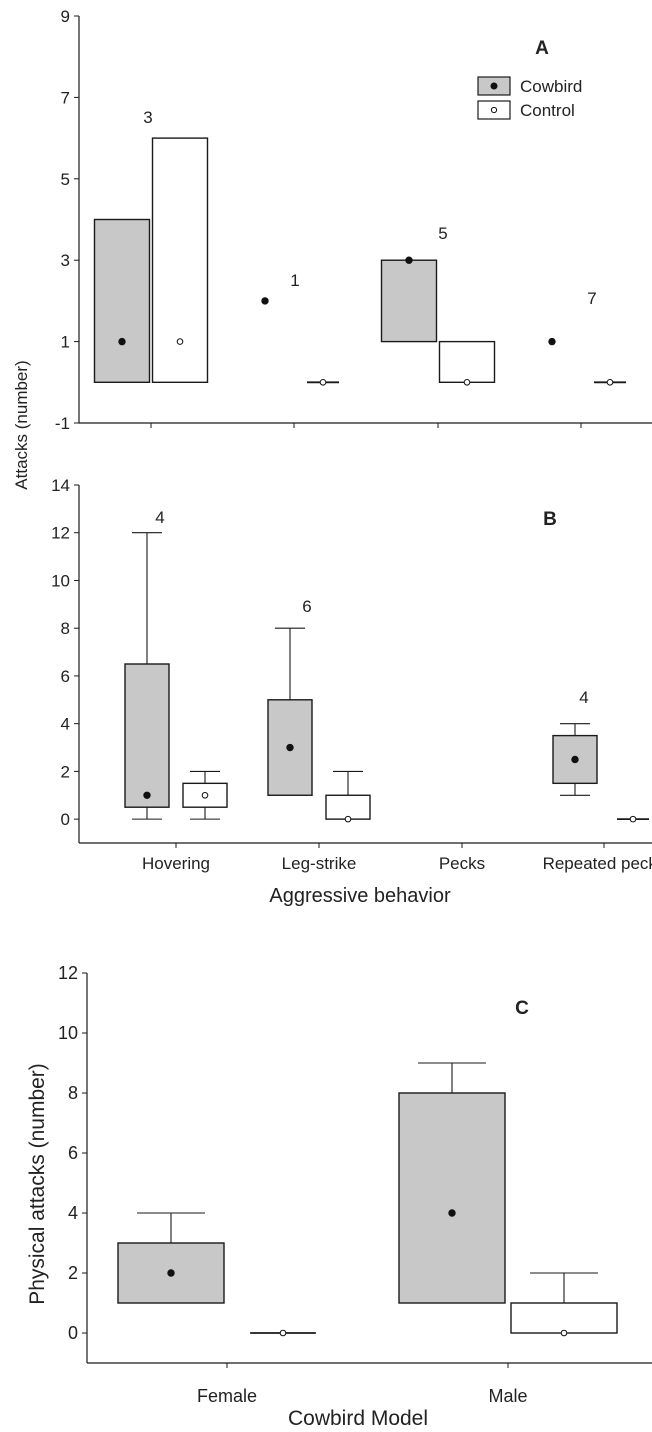 The height and width of the screenshot is (1432, 652). I want to click on legend-label: Control, so click(547, 110).